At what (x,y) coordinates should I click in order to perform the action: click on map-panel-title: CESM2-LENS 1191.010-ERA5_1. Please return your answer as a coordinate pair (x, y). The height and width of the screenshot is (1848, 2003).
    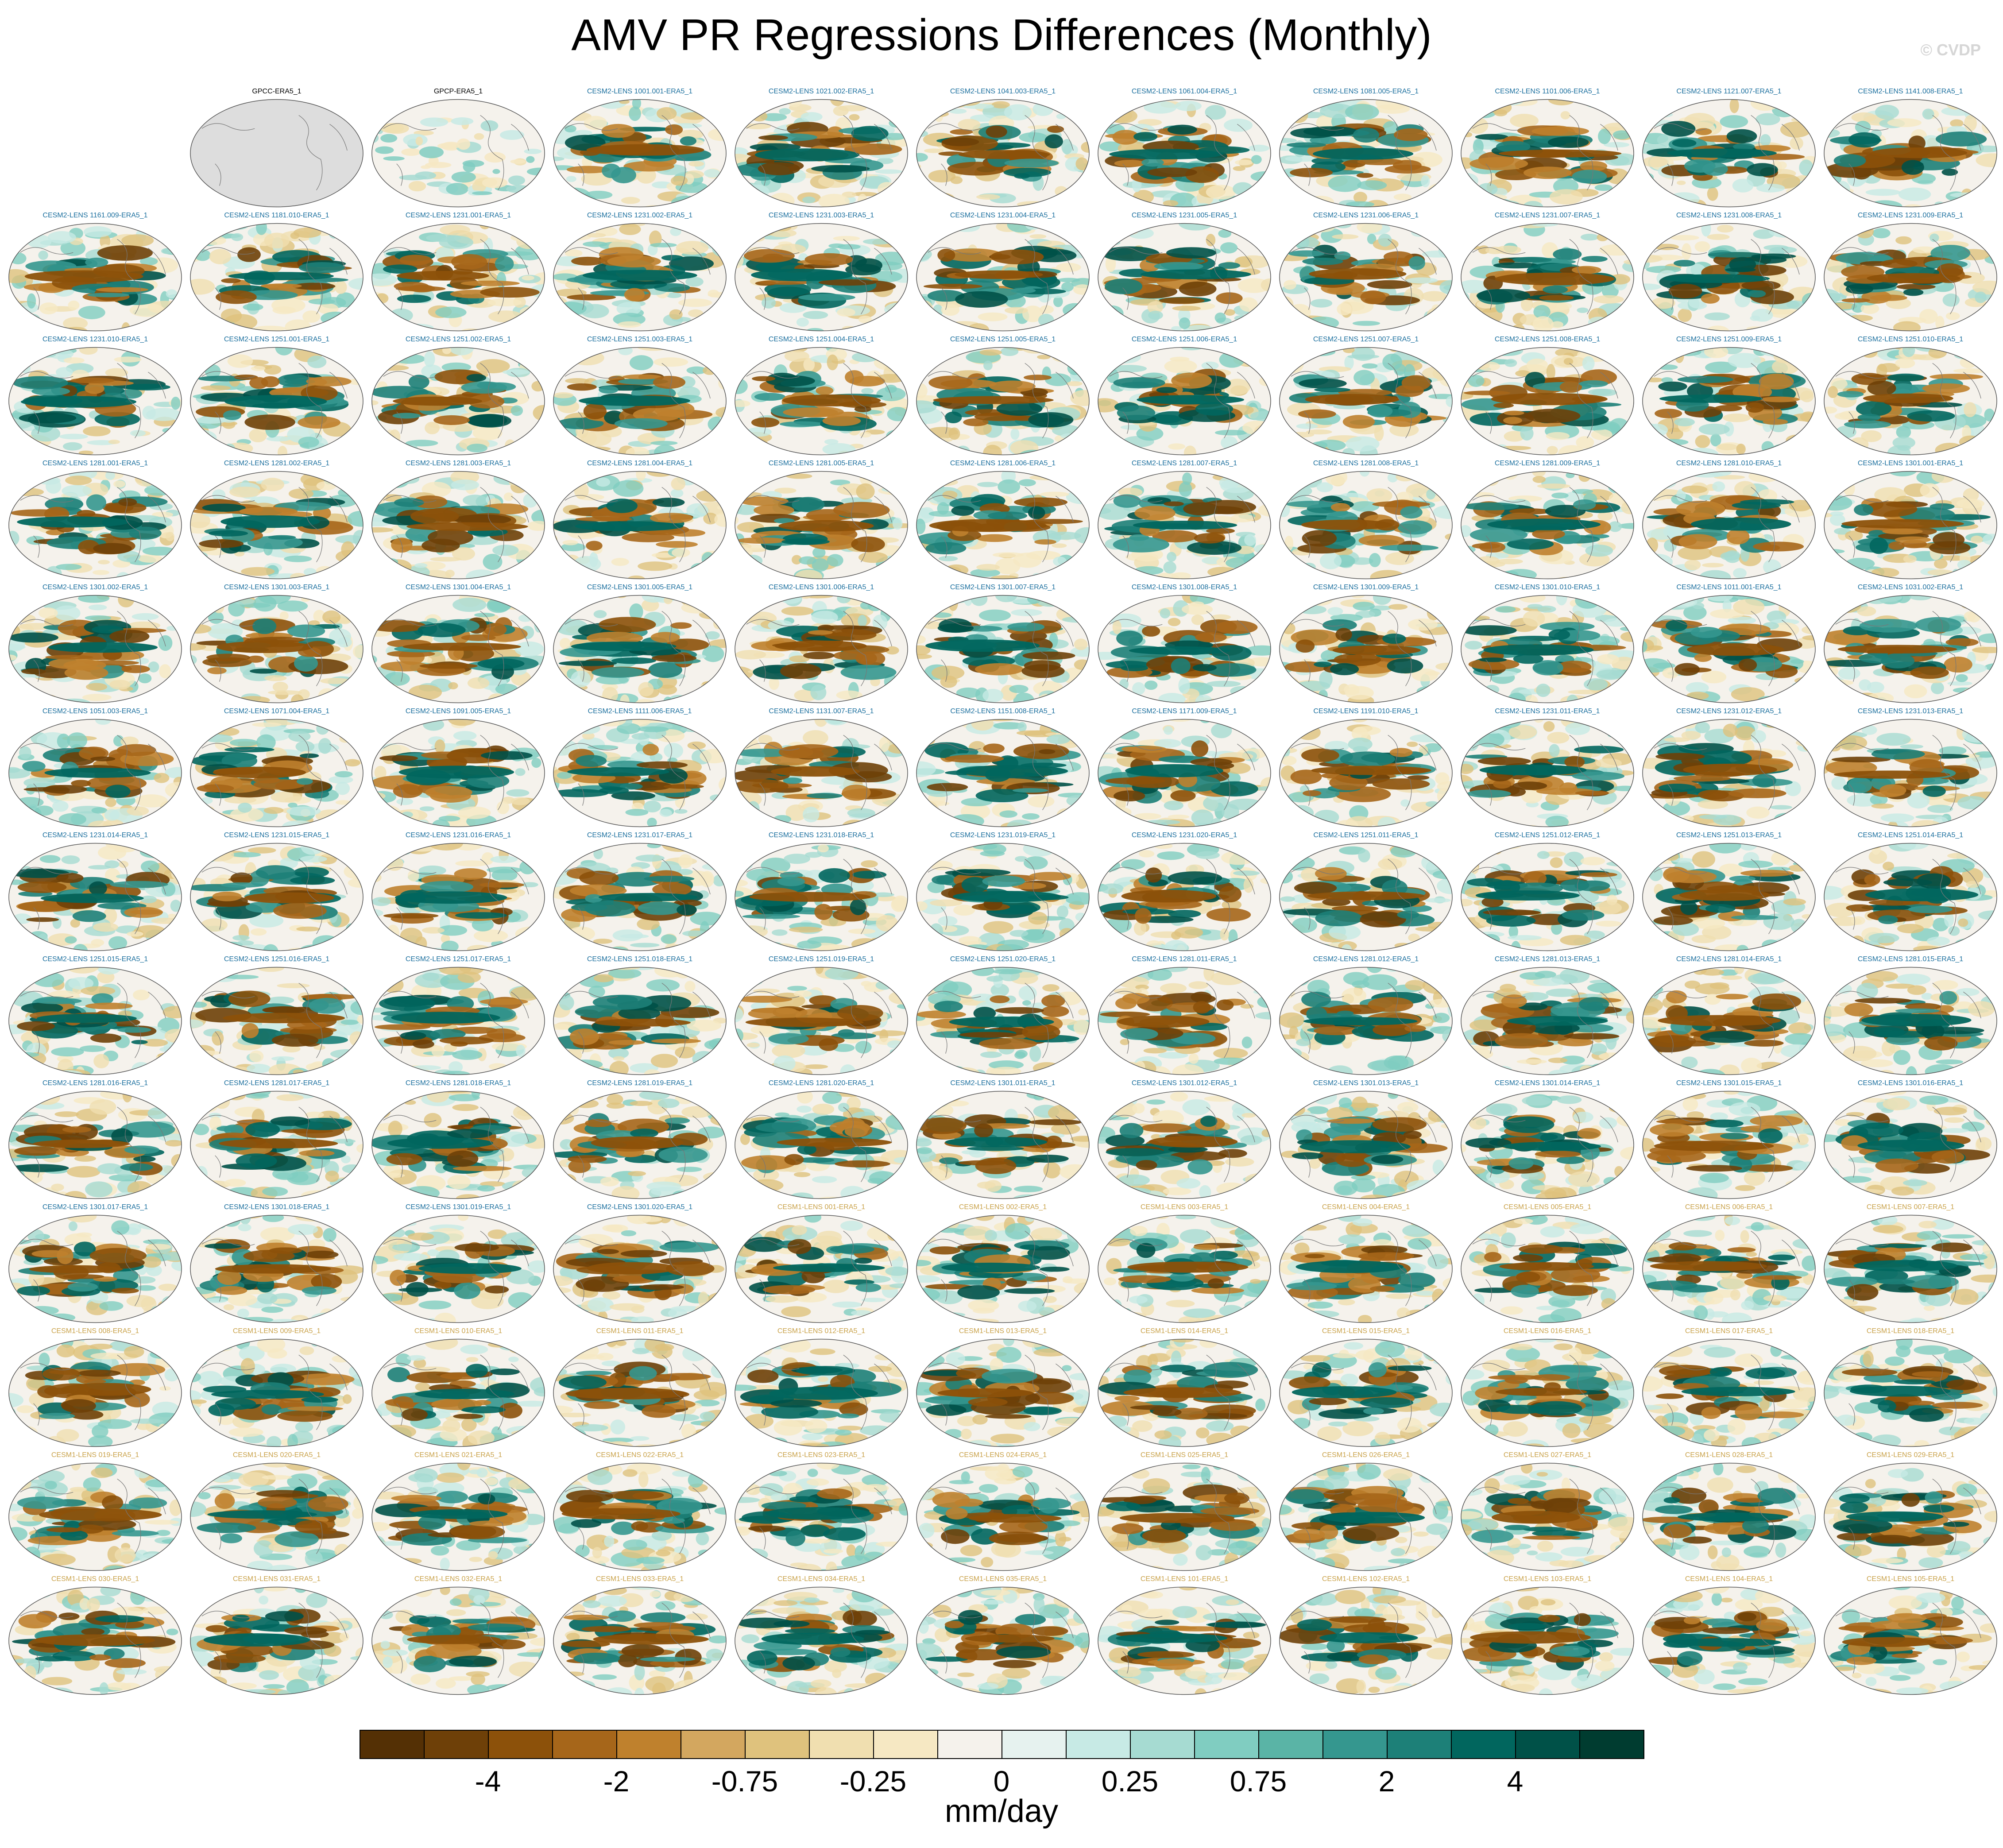
    Looking at the image, I should click on (1366, 711).